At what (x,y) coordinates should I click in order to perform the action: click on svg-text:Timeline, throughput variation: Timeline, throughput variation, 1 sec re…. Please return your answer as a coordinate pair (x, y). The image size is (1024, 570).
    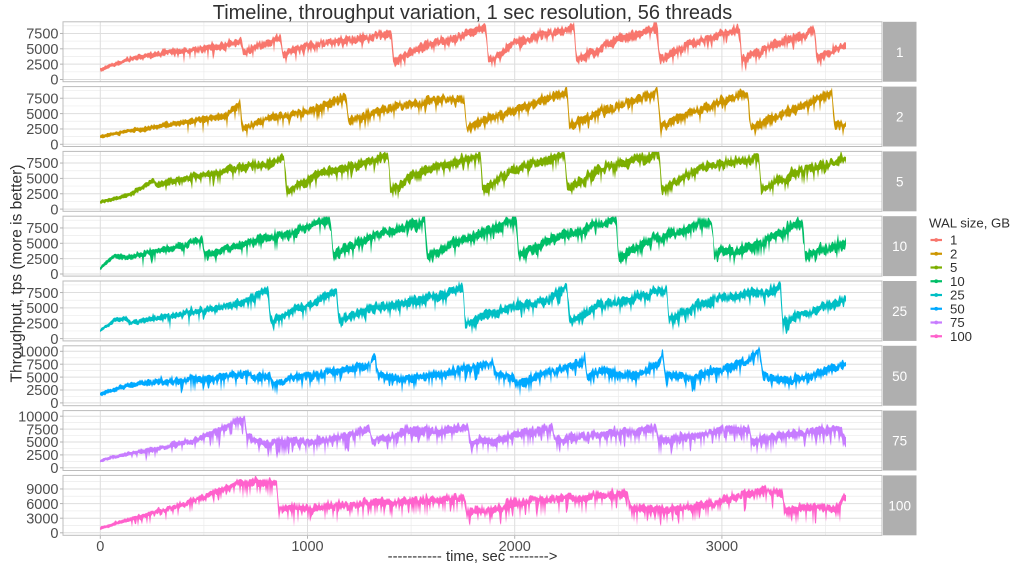
    Looking at the image, I should click on (473, 13).